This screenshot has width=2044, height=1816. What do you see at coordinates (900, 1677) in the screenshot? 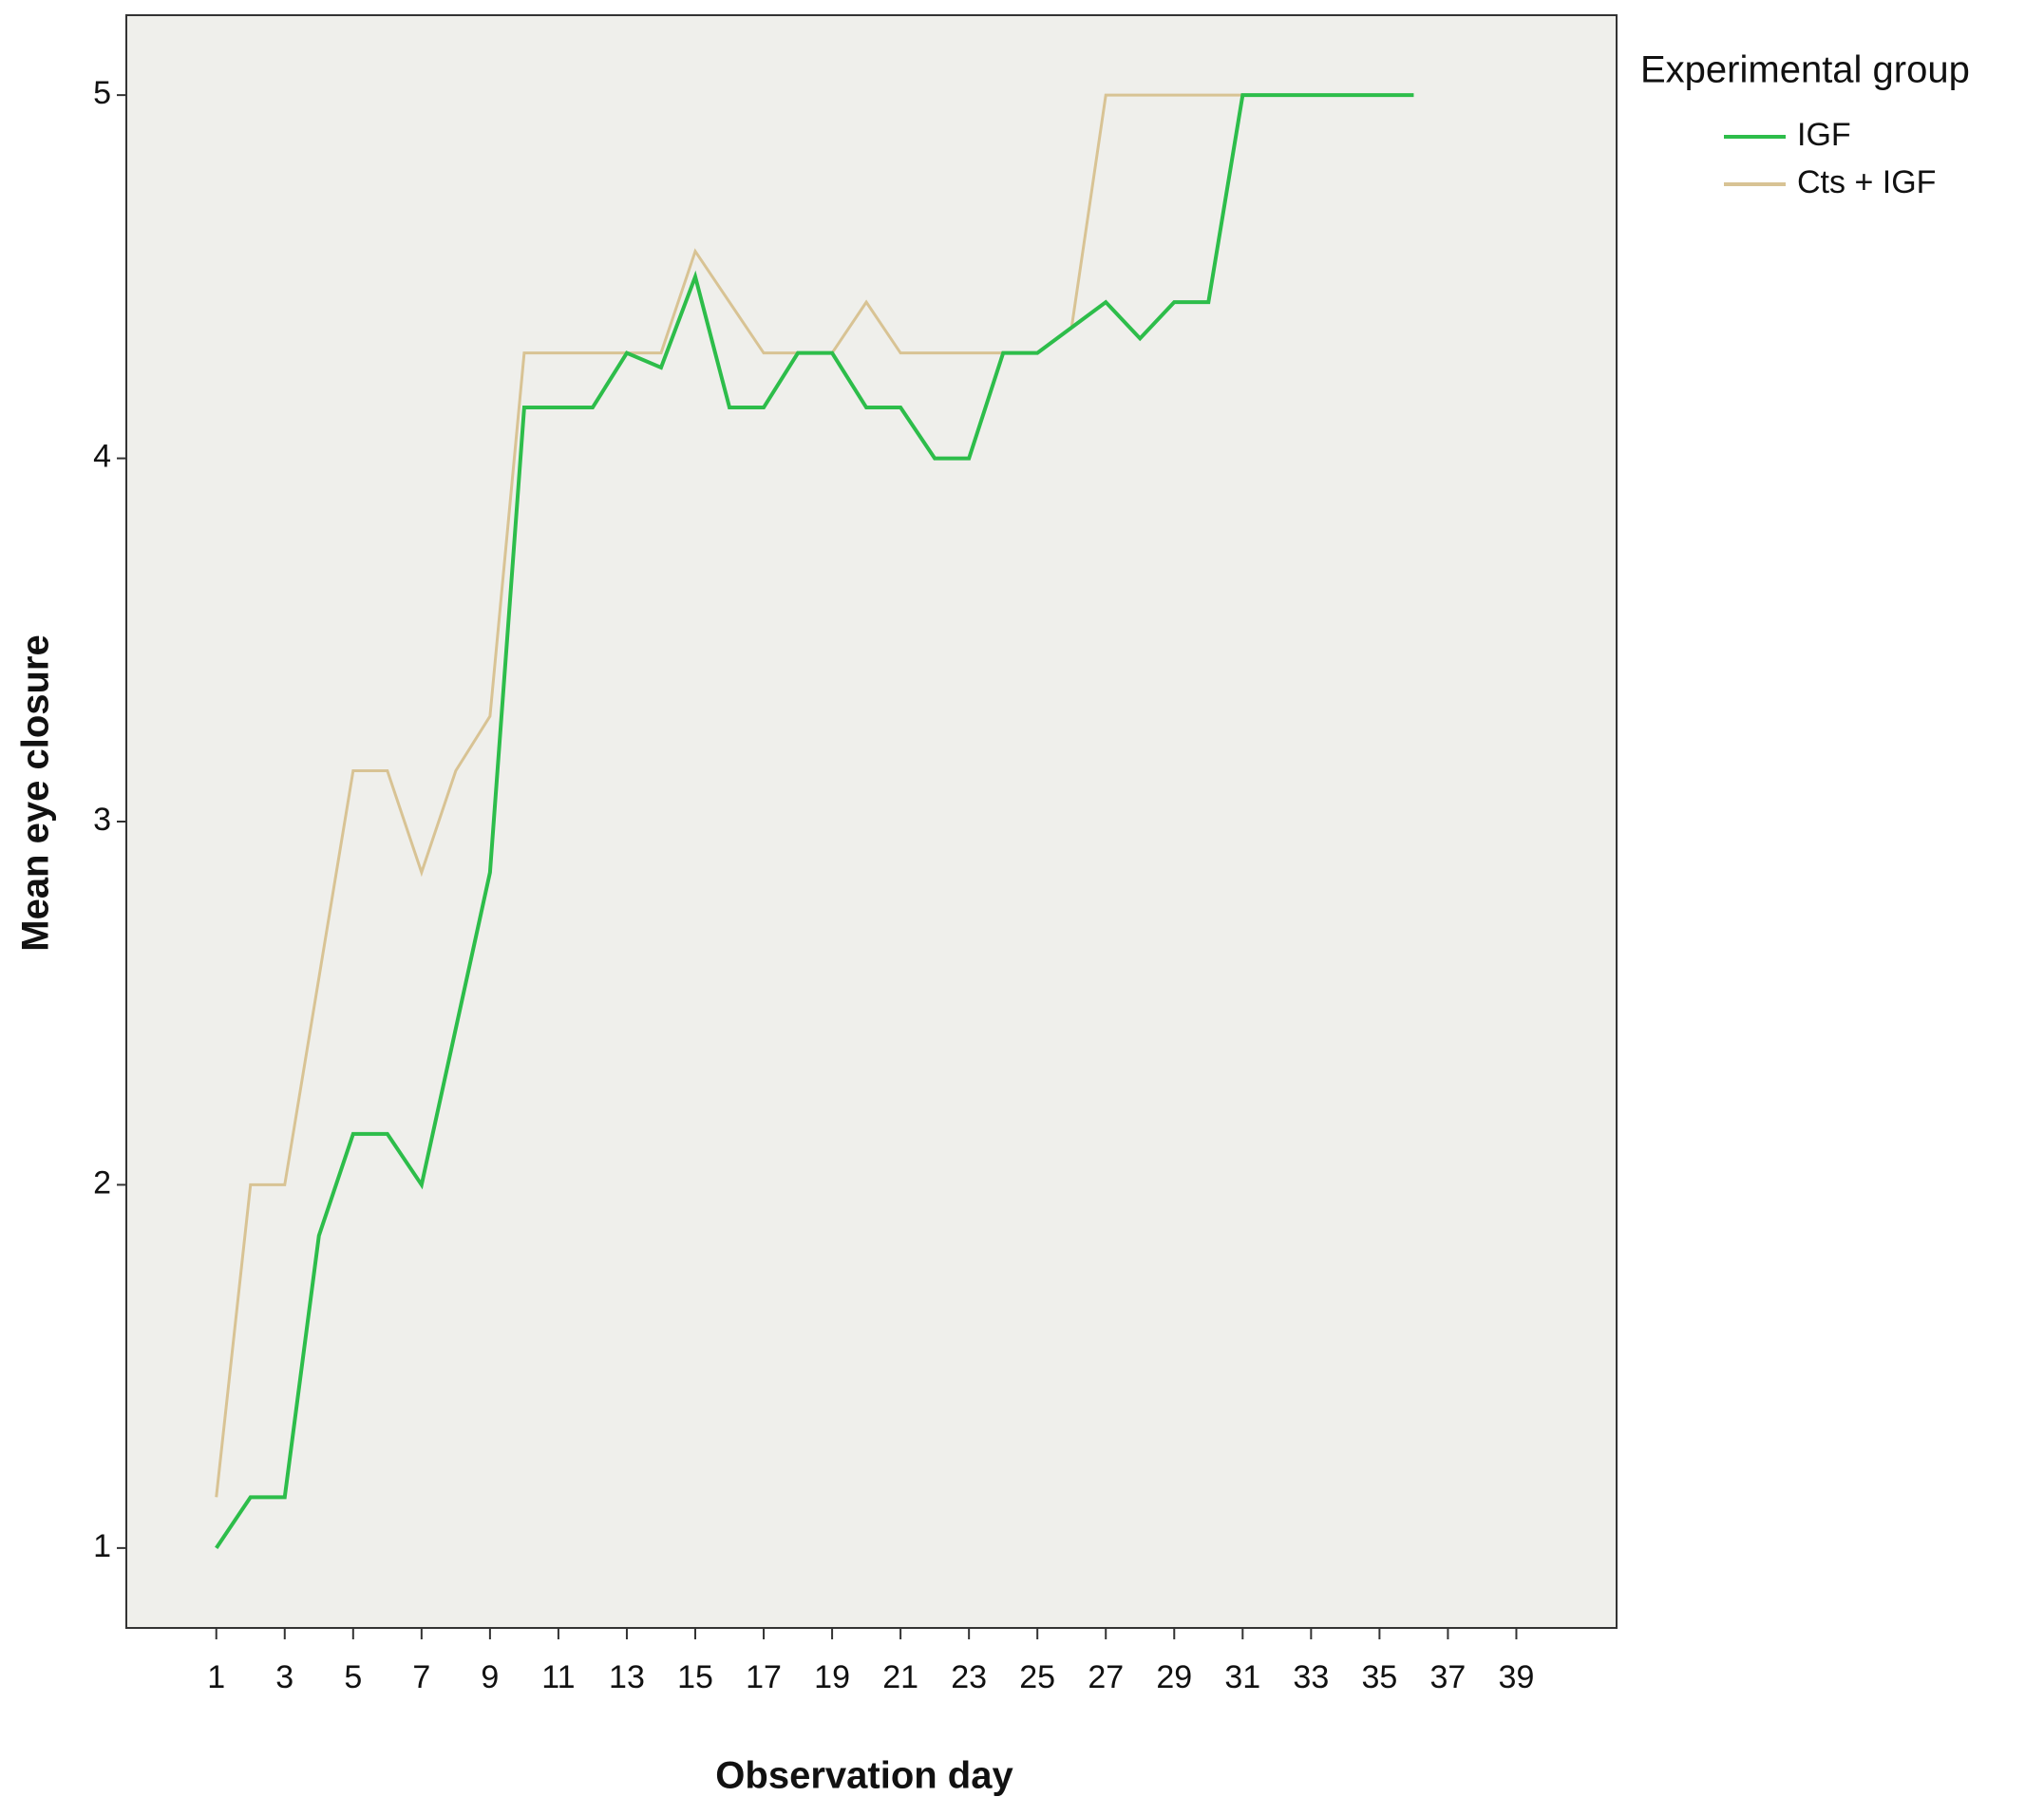
I see `x-tick-label: 21` at bounding box center [900, 1677].